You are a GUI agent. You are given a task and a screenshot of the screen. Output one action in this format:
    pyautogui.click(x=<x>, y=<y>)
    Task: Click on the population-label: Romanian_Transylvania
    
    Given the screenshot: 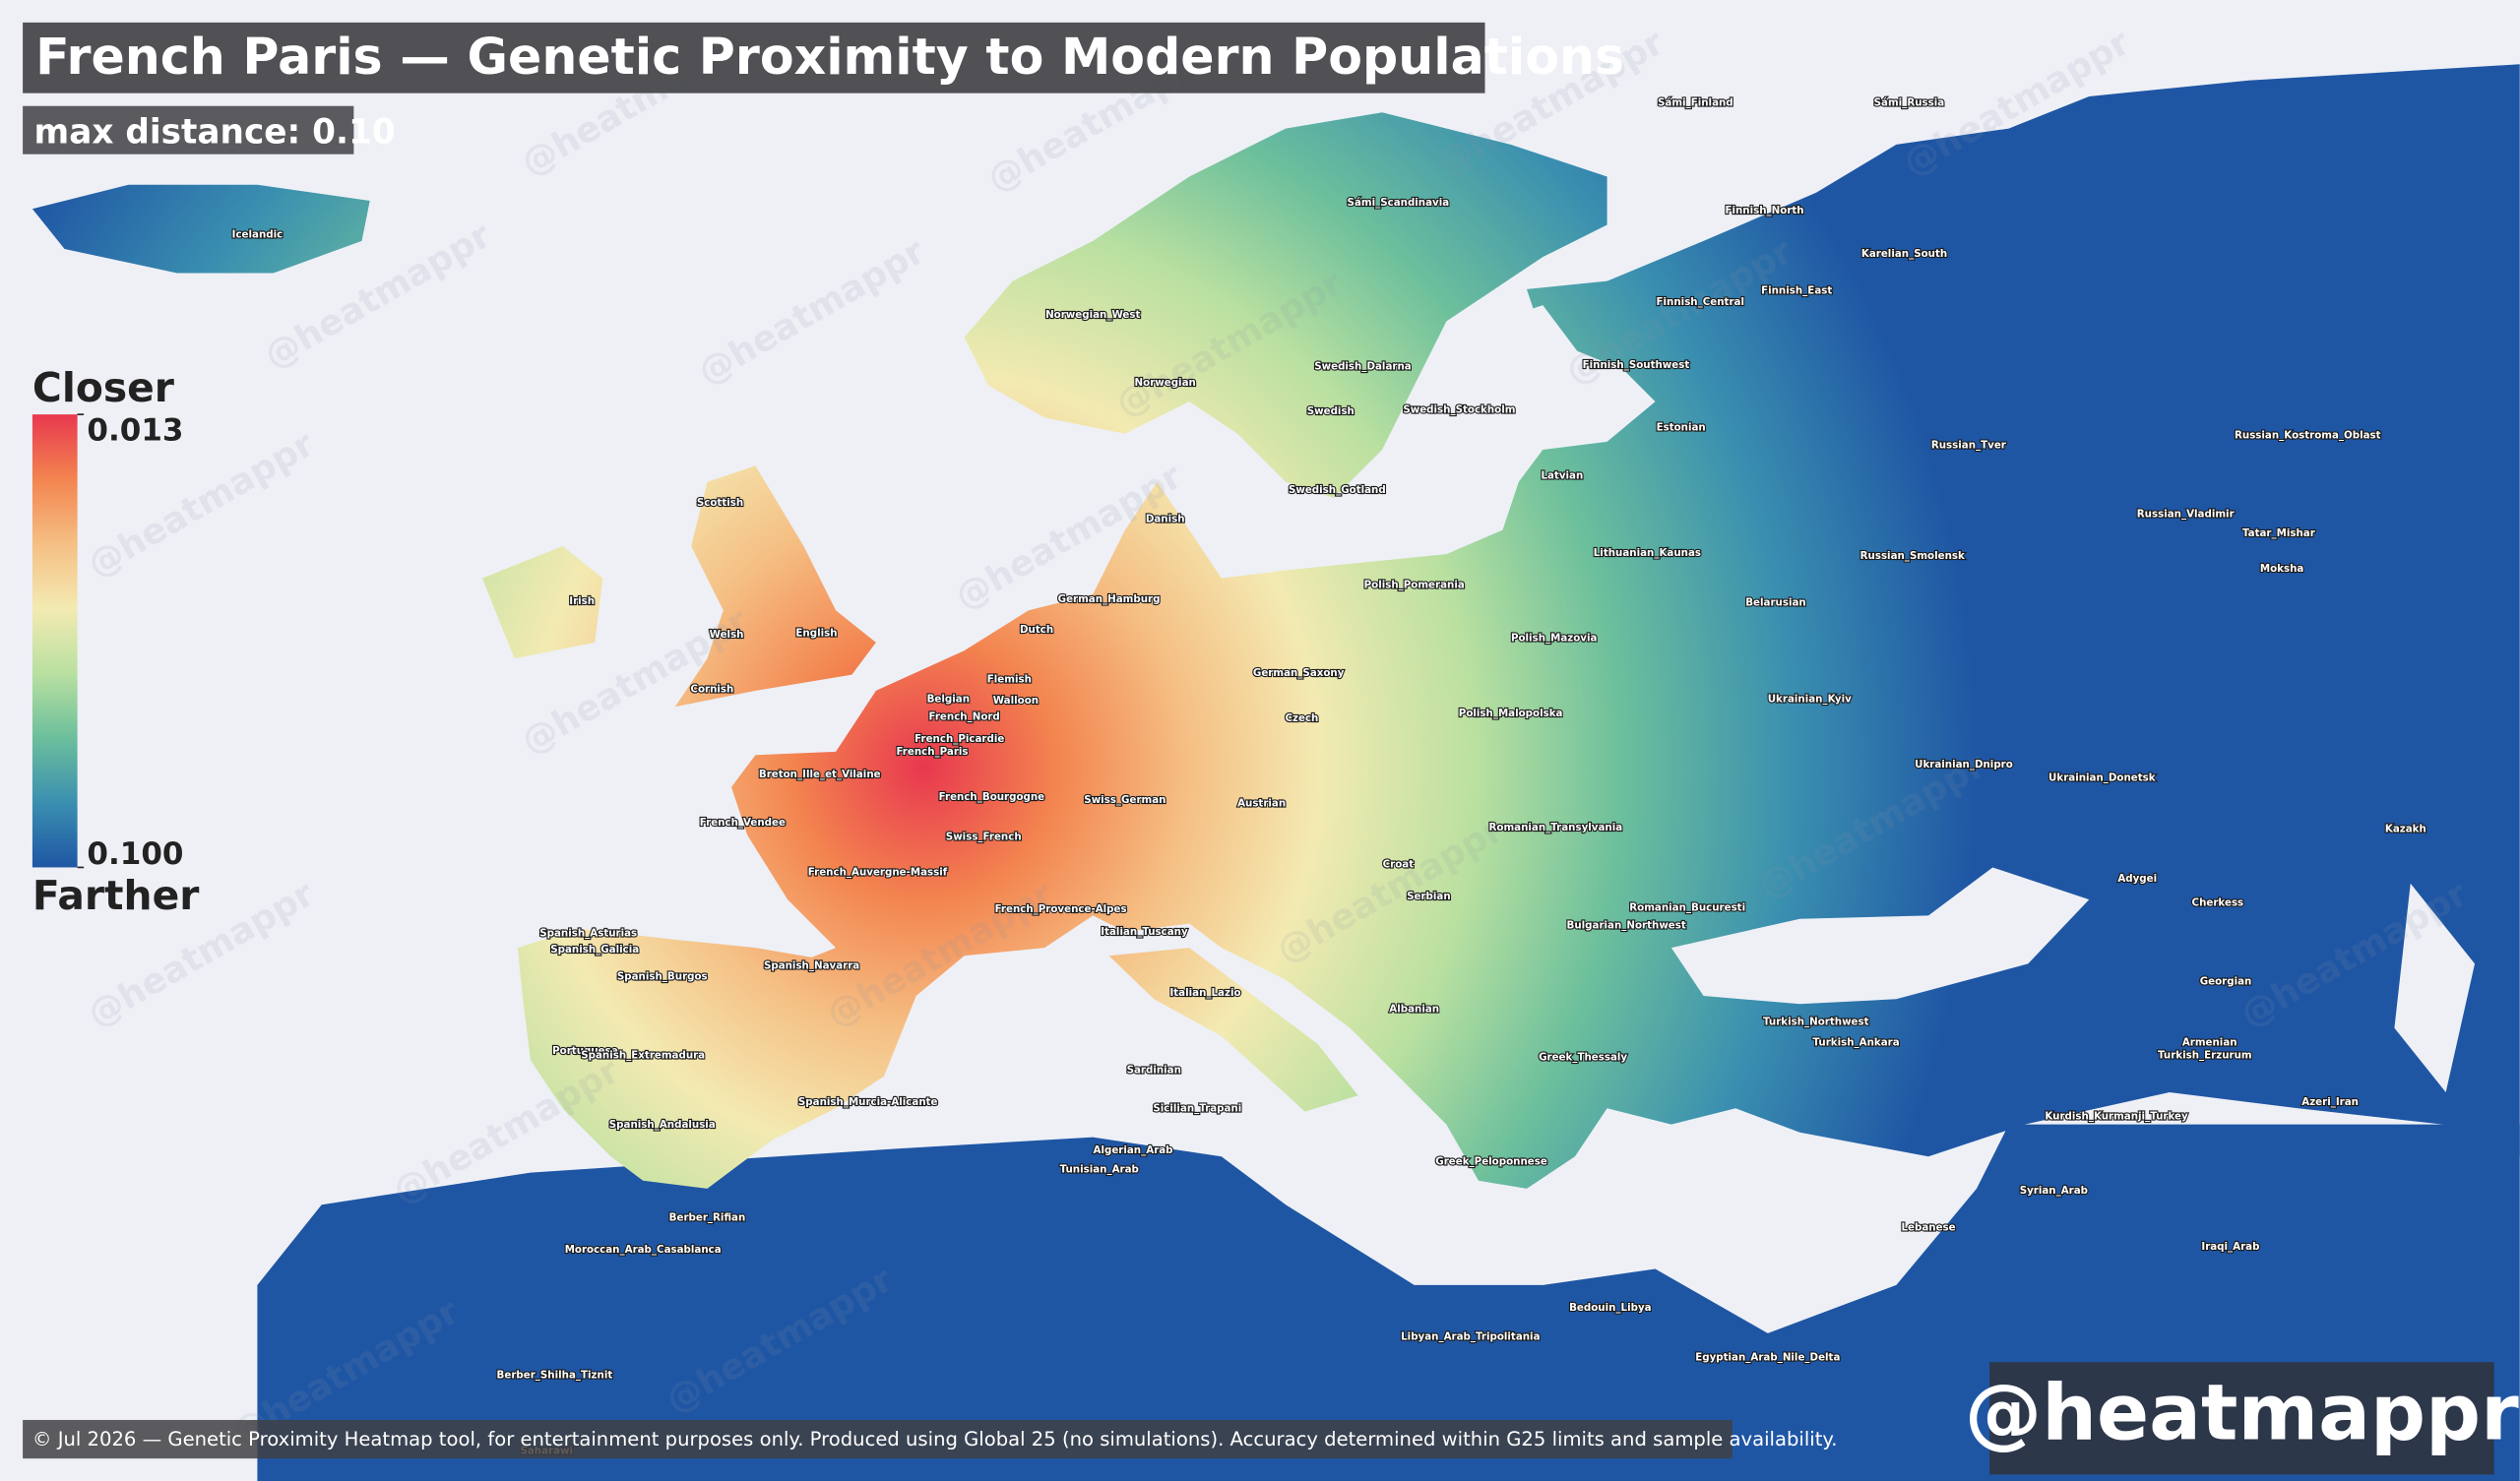 What is the action you would take?
    pyautogui.click(x=1556, y=827)
    